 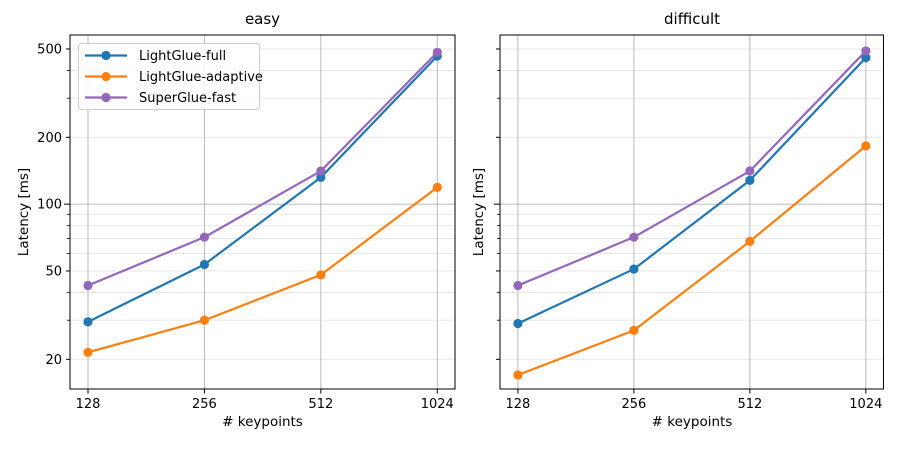 I want to click on subplot-title-difficult: difficult, so click(x=692, y=19).